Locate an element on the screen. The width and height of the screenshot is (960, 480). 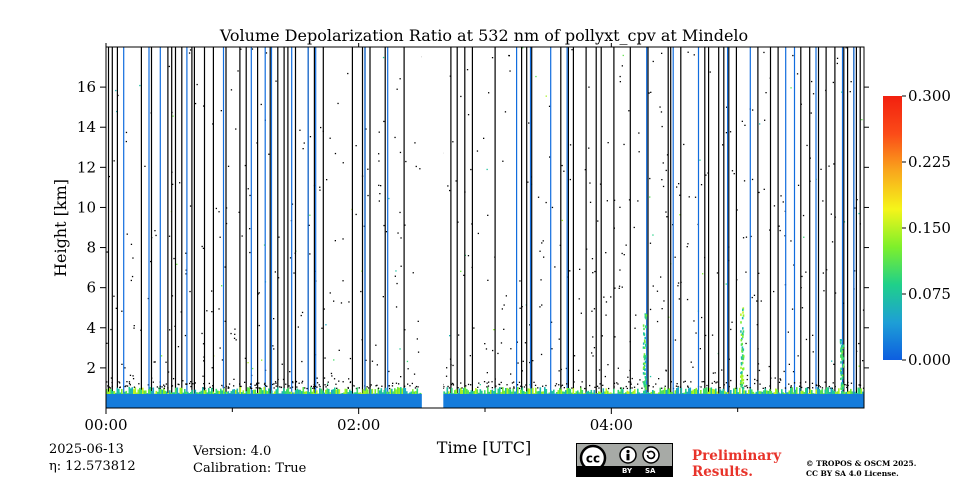
meta-eta: η: 12.573812 is located at coordinates (92, 466).